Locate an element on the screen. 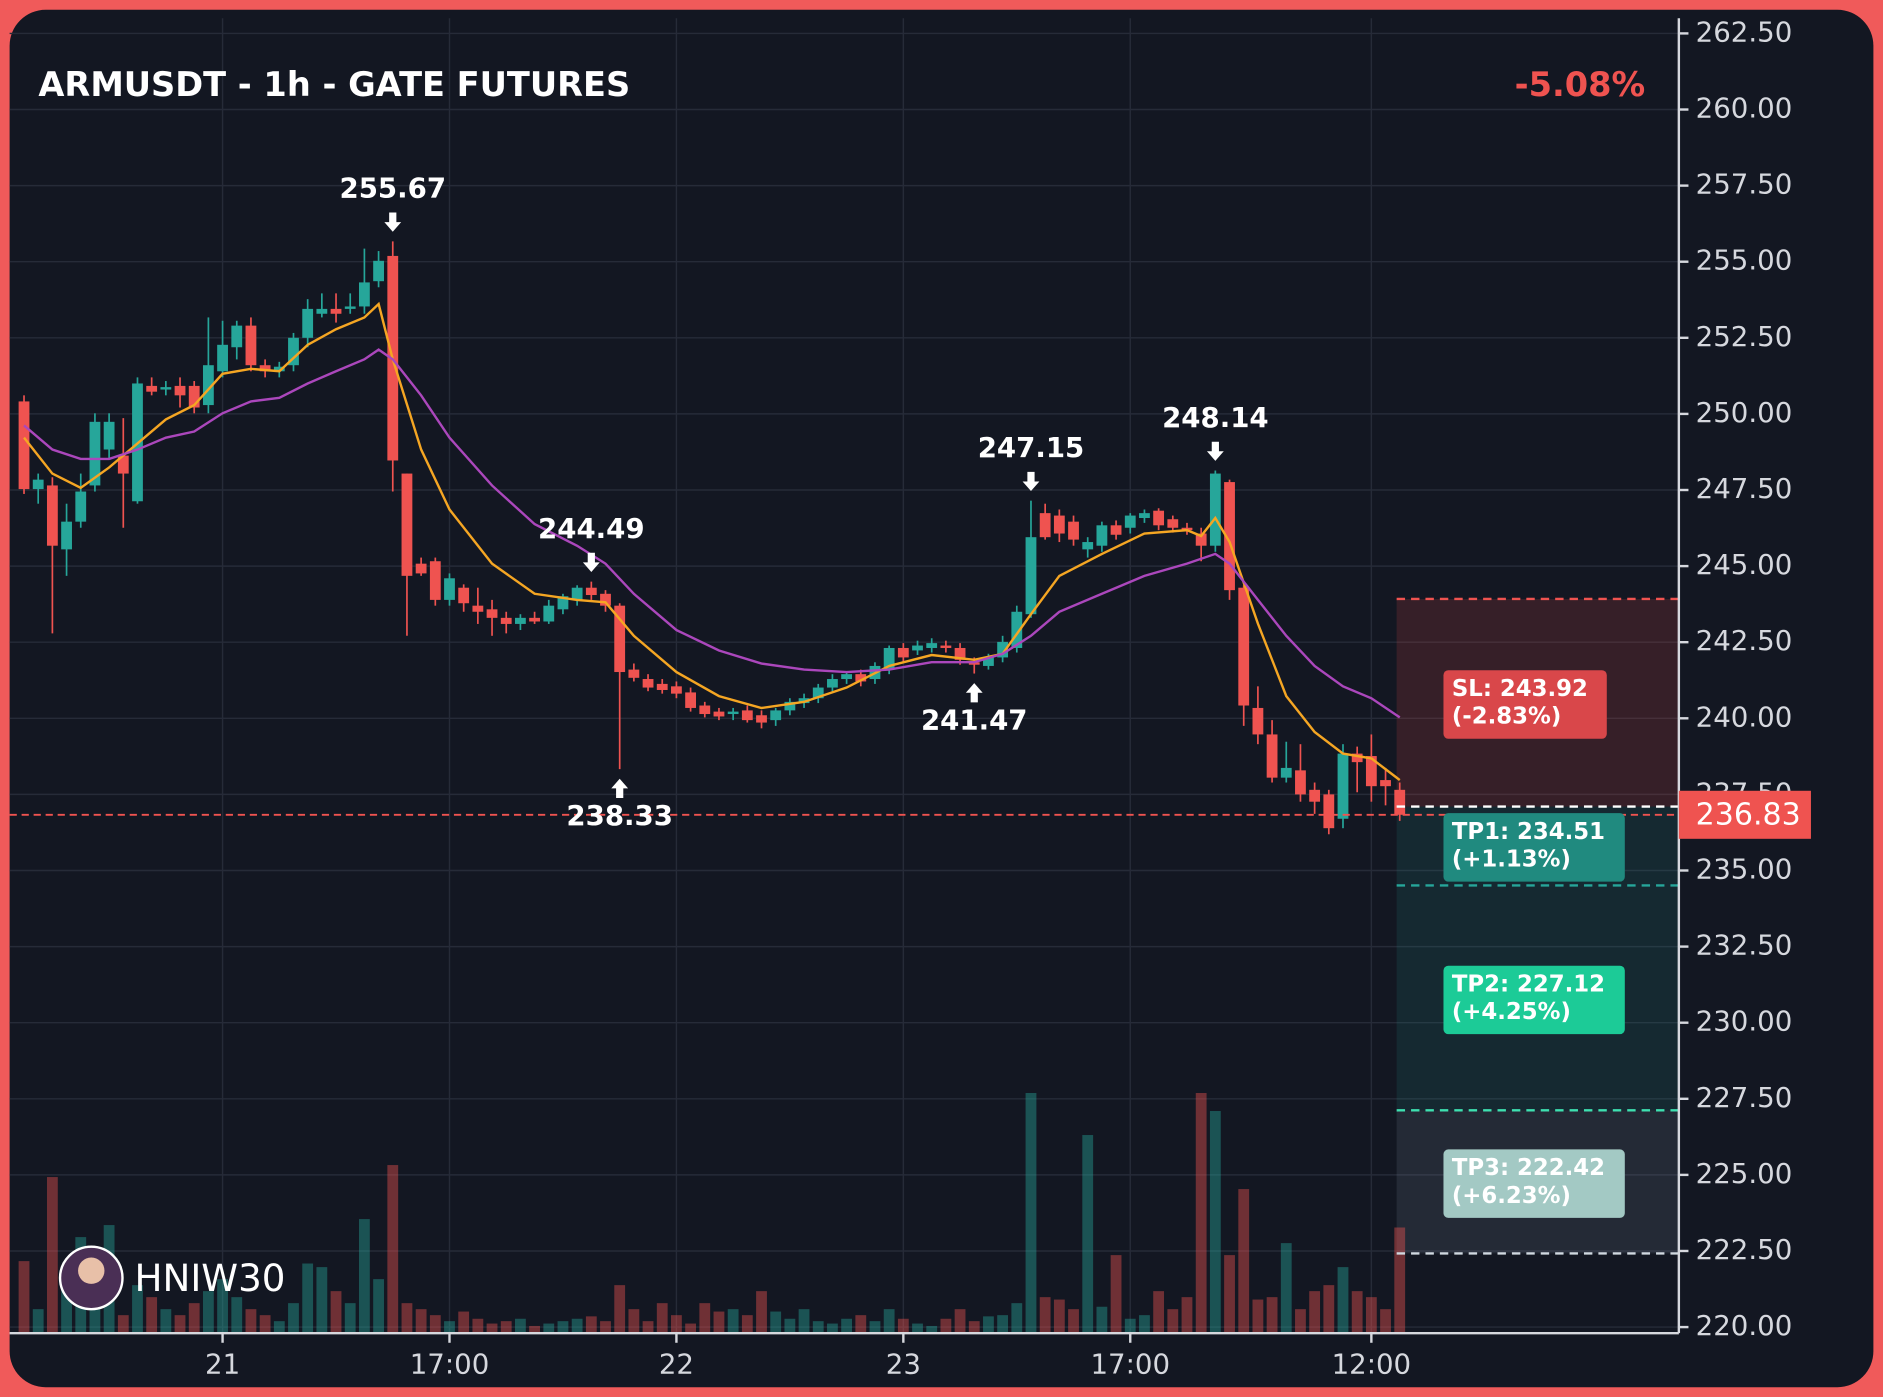  y-tick-label: 252.50 is located at coordinates (1744, 336).